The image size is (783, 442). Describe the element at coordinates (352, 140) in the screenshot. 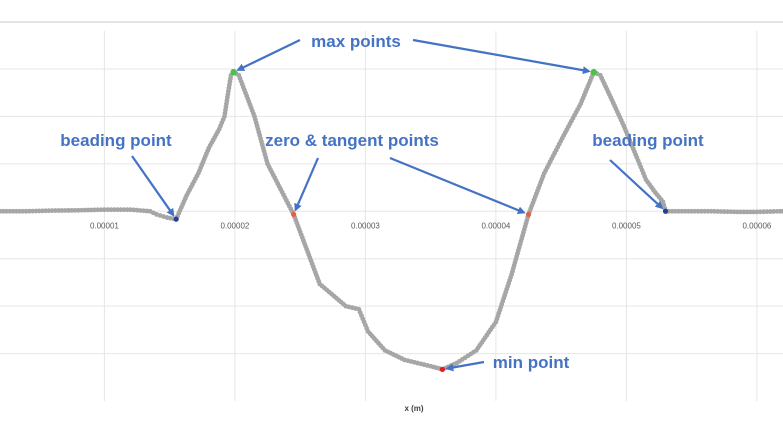

I see `annotation-label: zero & tangent points` at that location.